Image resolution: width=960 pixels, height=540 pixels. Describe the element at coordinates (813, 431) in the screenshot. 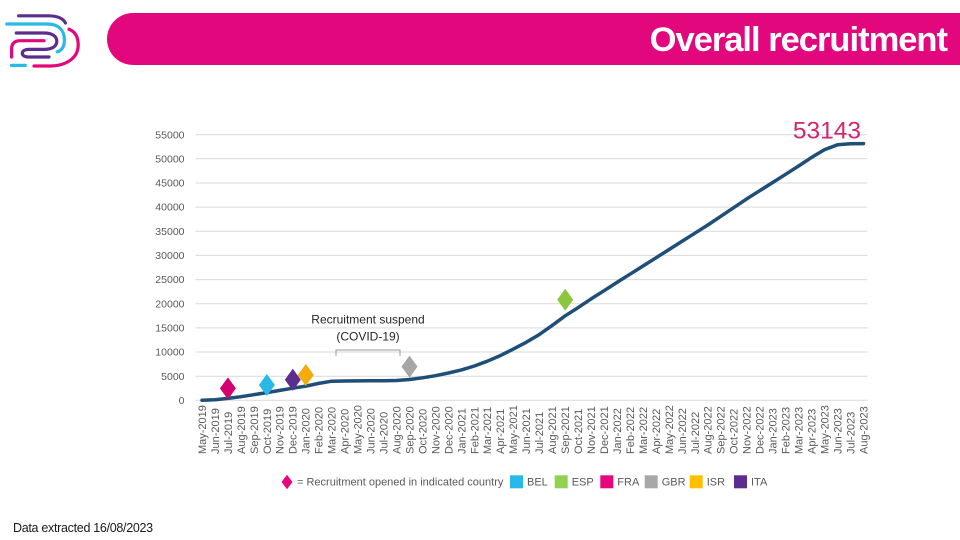

I see `svg-text: Apr-2023` at that location.